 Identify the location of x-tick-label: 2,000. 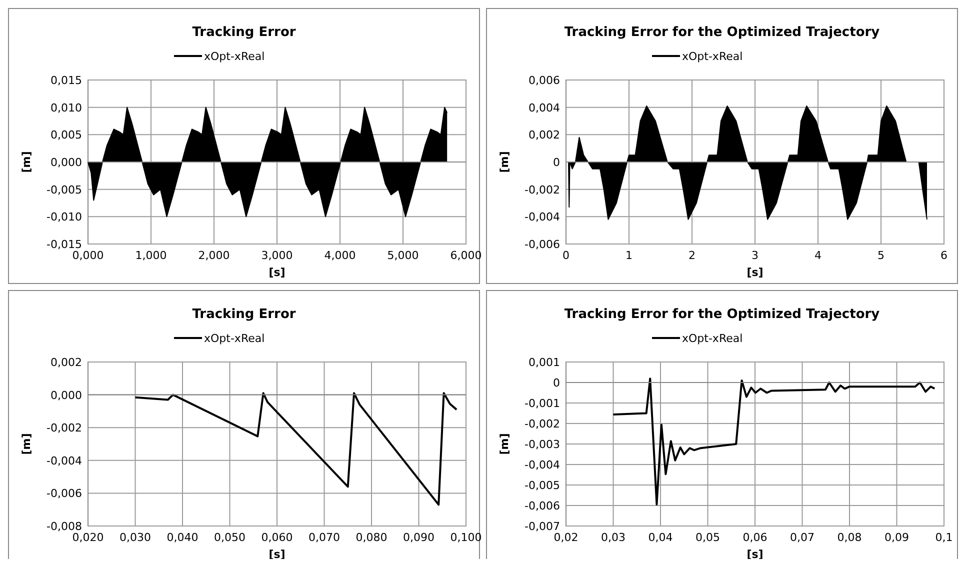
(214, 255).